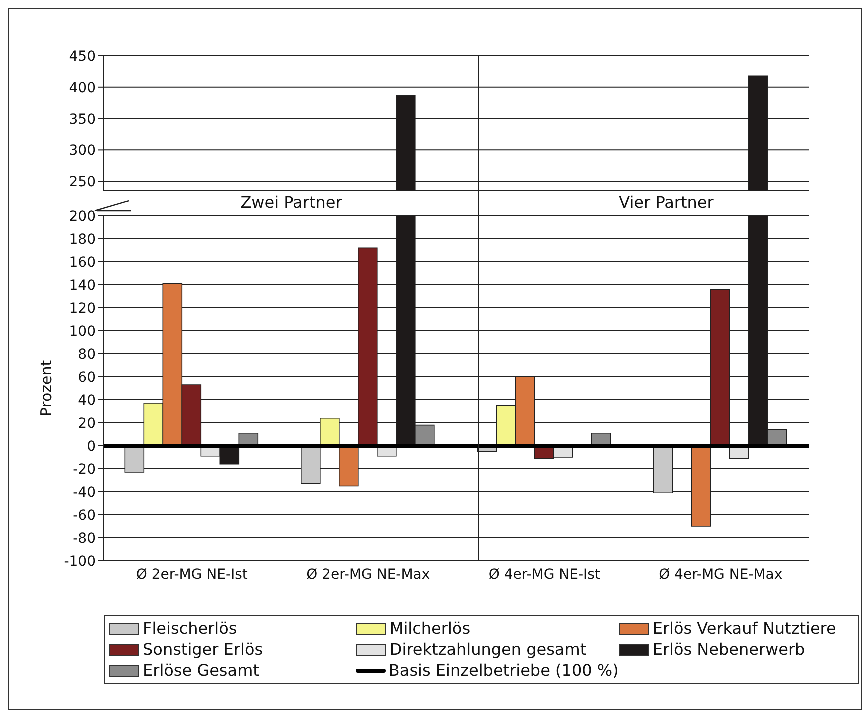  Describe the element at coordinates (82, 240) in the screenshot. I see `y-tick-label: 180` at that location.